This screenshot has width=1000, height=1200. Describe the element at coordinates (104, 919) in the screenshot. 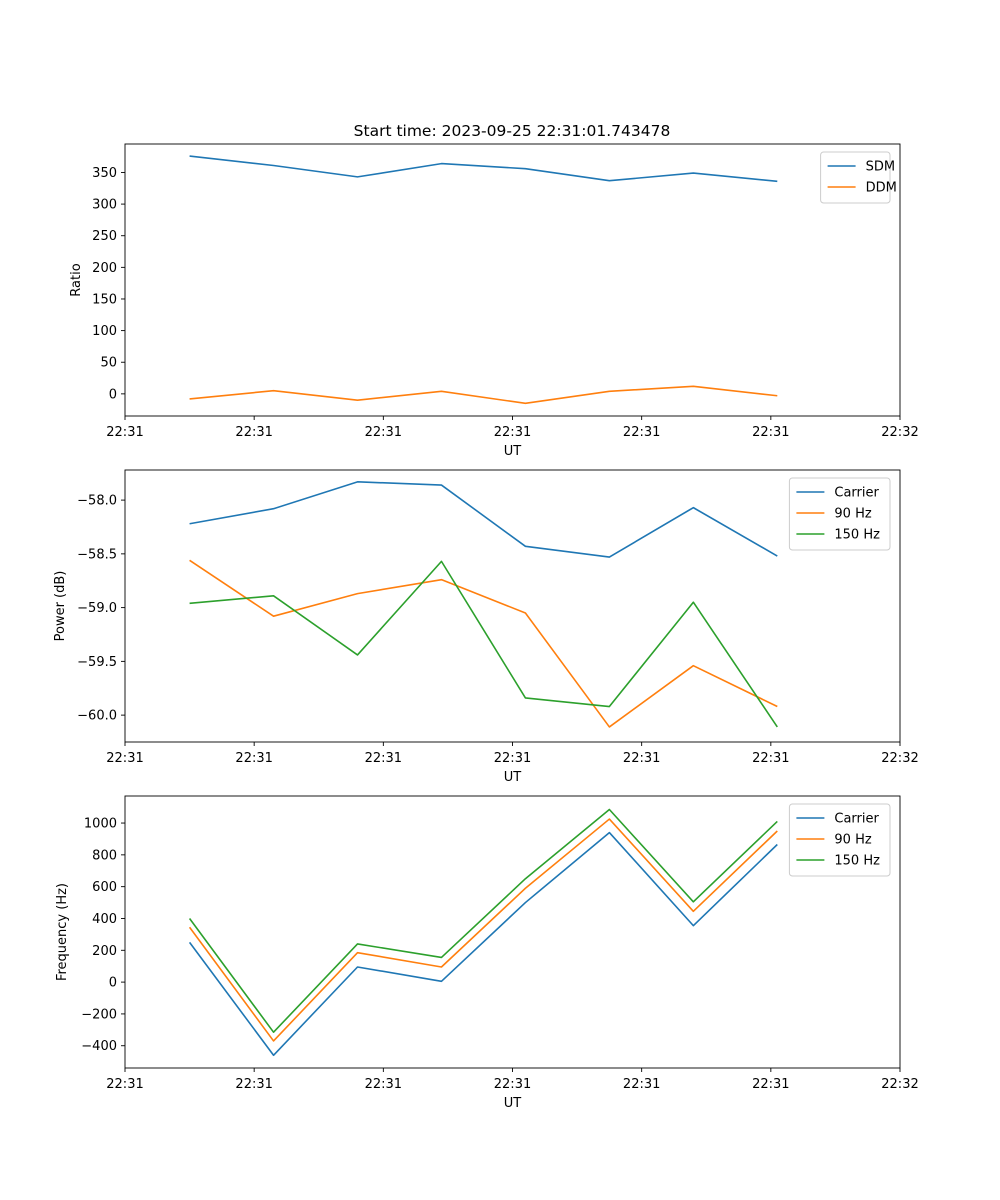

I see `frequency-y-tick-label: 400` at that location.